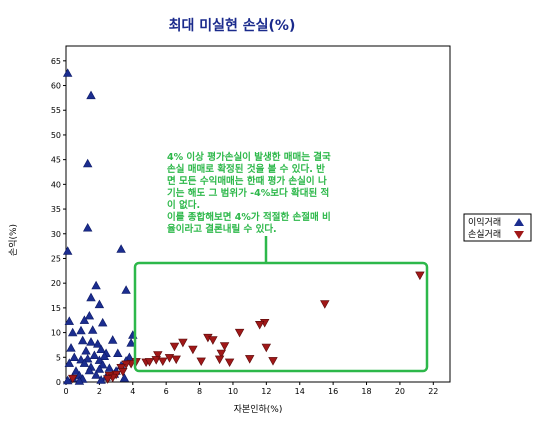  Describe the element at coordinates (56, 308) in the screenshot. I see `y-tick-label: 15` at that location.